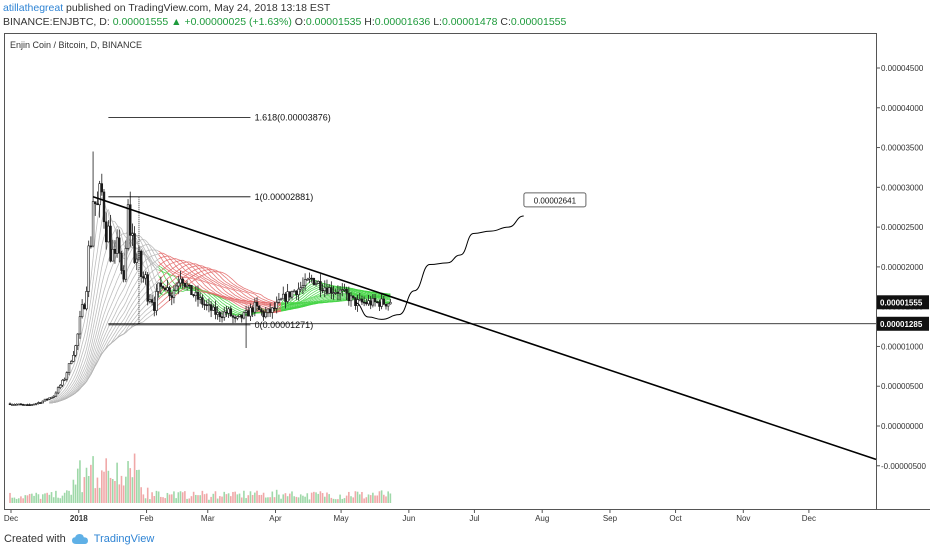  What do you see at coordinates (902, 148) in the screenshot?
I see `y-tick-label: 0.00003500` at bounding box center [902, 148].